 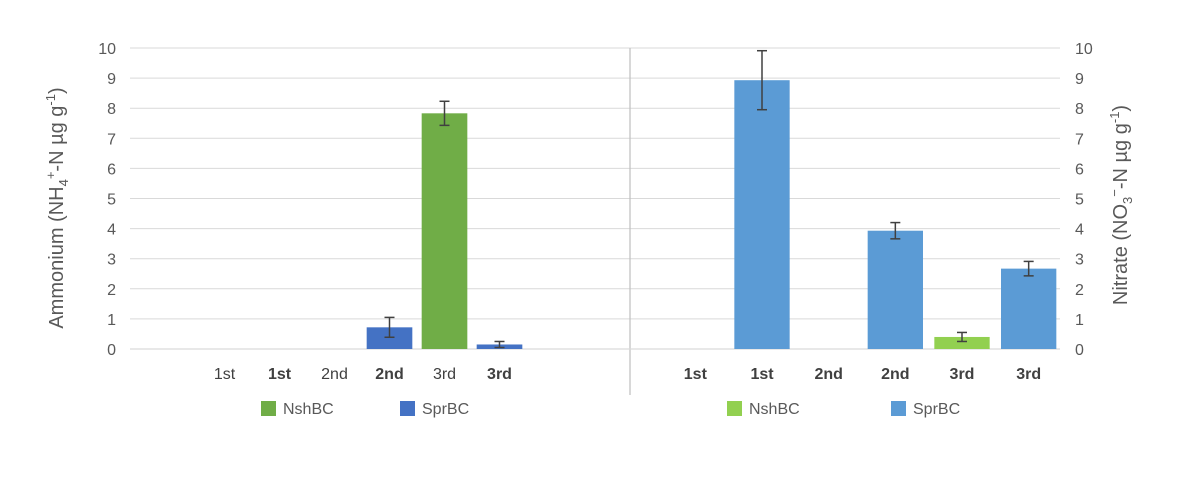 I want to click on left-axis-title-suffix: ), so click(x=57, y=90).